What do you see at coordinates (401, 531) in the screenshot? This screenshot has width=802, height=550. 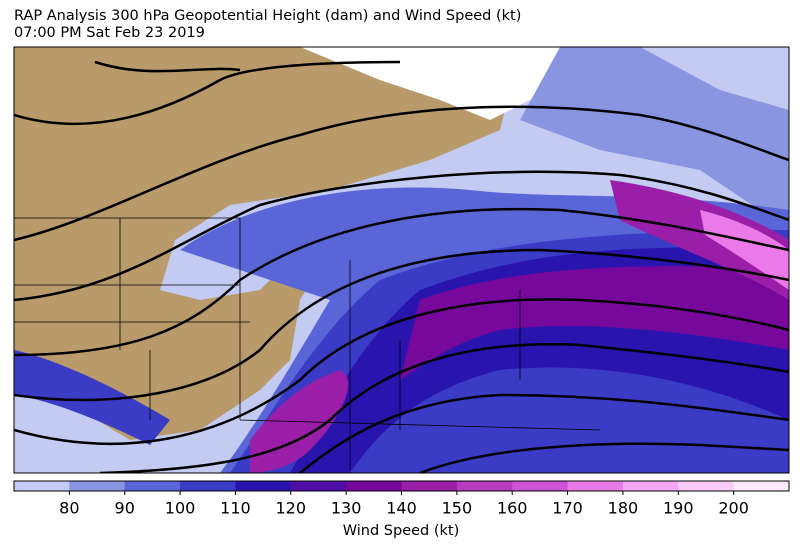 I see `colorbar-label: Wind Speed (kt)` at bounding box center [401, 531].